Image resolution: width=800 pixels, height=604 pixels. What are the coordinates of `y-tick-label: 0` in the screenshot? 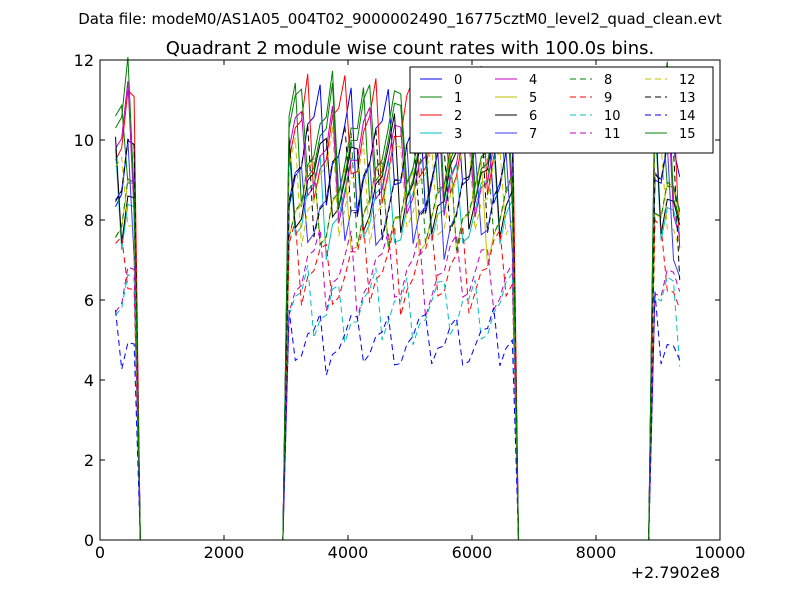 It's located at (89, 540).